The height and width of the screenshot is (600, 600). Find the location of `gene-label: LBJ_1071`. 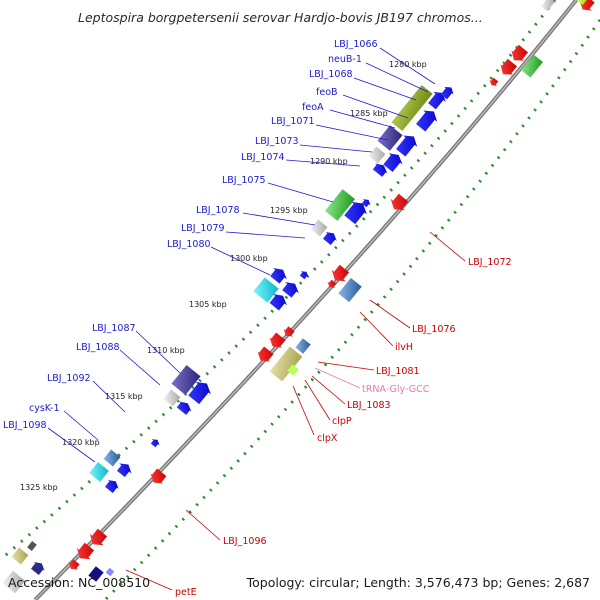

gene-label: LBJ_1071 is located at coordinates (293, 121).